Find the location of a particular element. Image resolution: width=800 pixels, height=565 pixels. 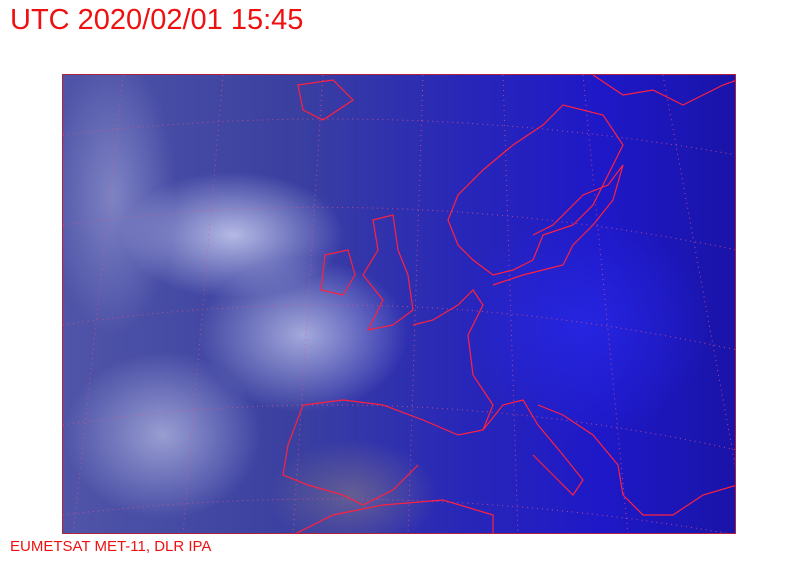

timestamp-title: UTC 2020/02/01 15:45 is located at coordinates (157, 20).